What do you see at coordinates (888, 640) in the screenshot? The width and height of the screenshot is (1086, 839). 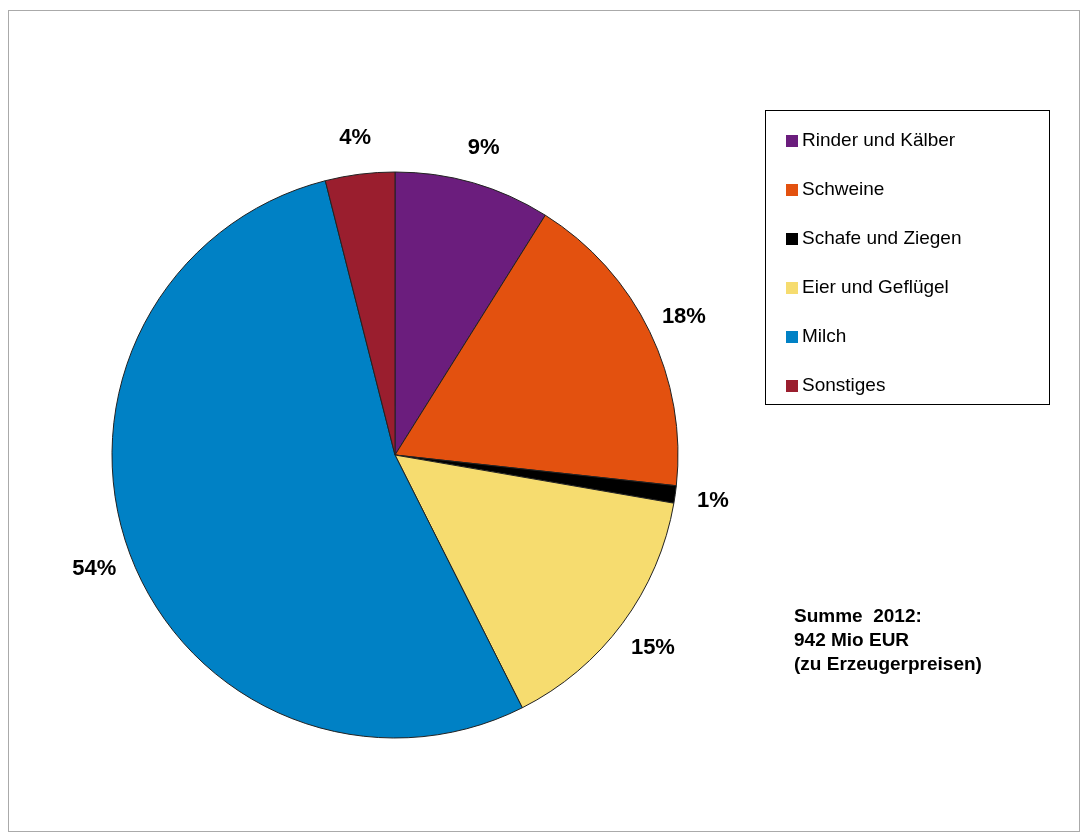 I see `text: Summe 2012: 942 Mio EUR (zu Erzeugerpreisen)` at bounding box center [888, 640].